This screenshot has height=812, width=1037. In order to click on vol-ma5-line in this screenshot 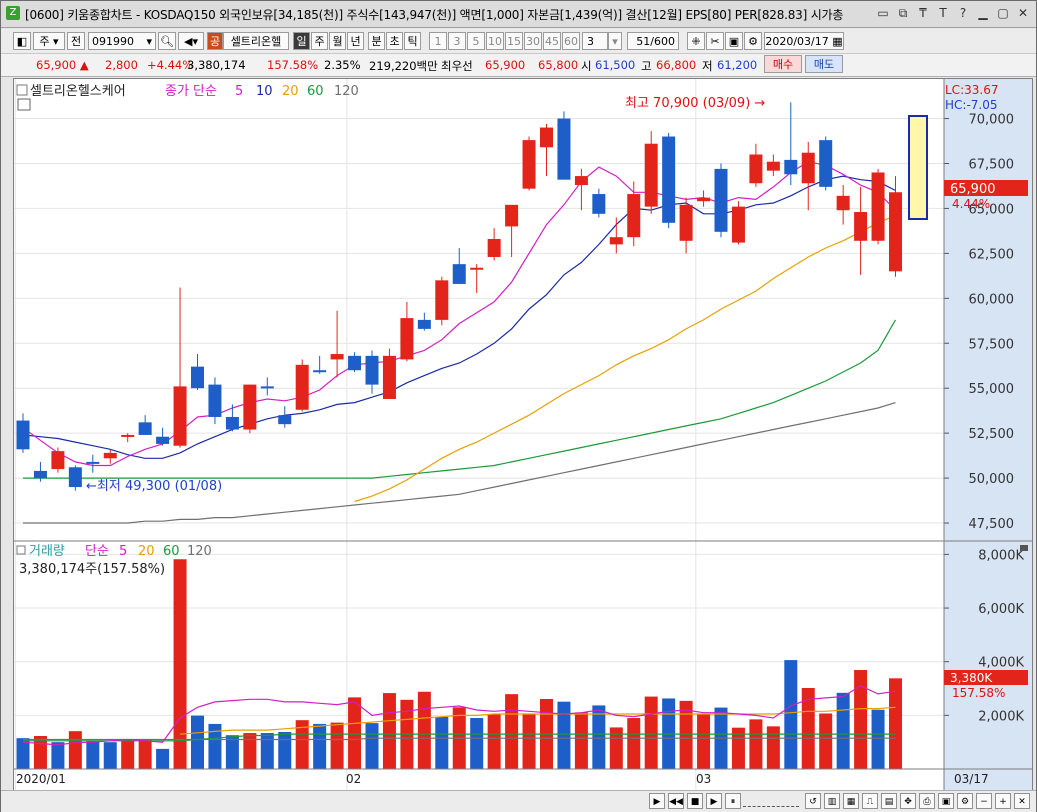, I will do `click(459, 715)`.